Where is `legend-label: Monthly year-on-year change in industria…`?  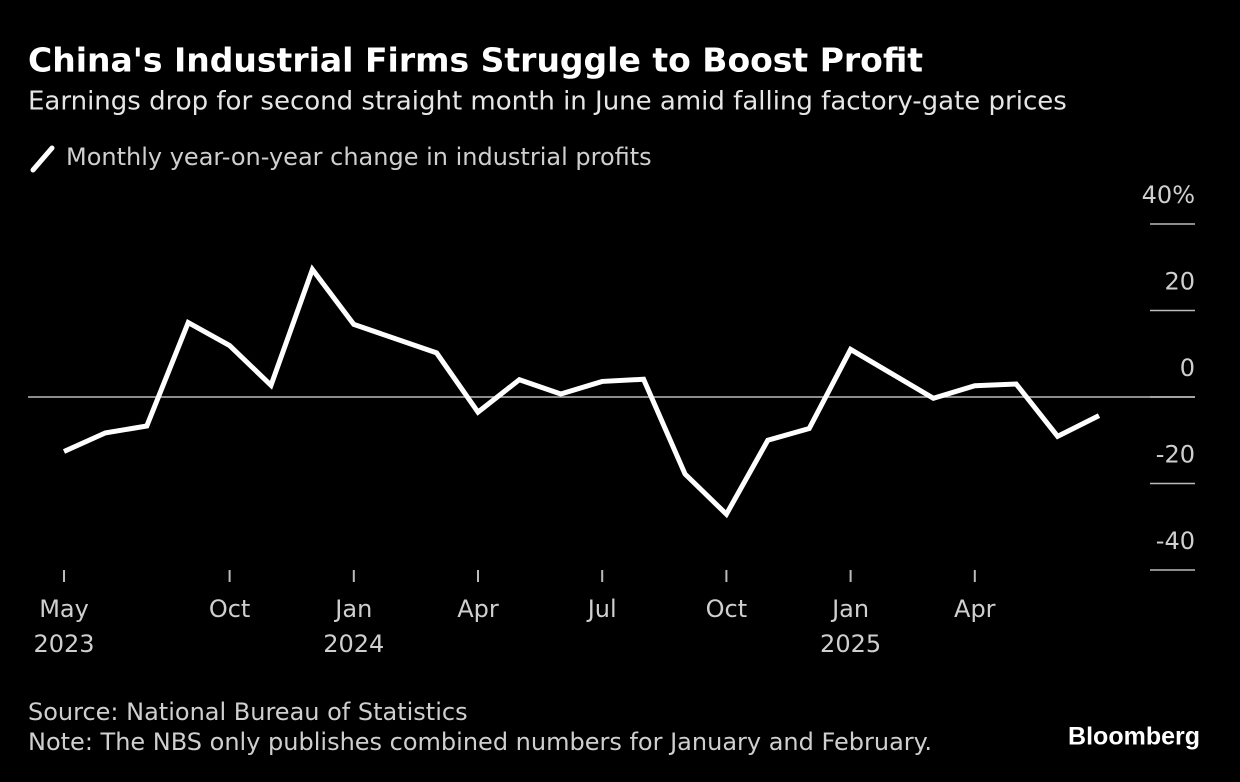 legend-label: Monthly year-on-year change in industria… is located at coordinates (359, 157).